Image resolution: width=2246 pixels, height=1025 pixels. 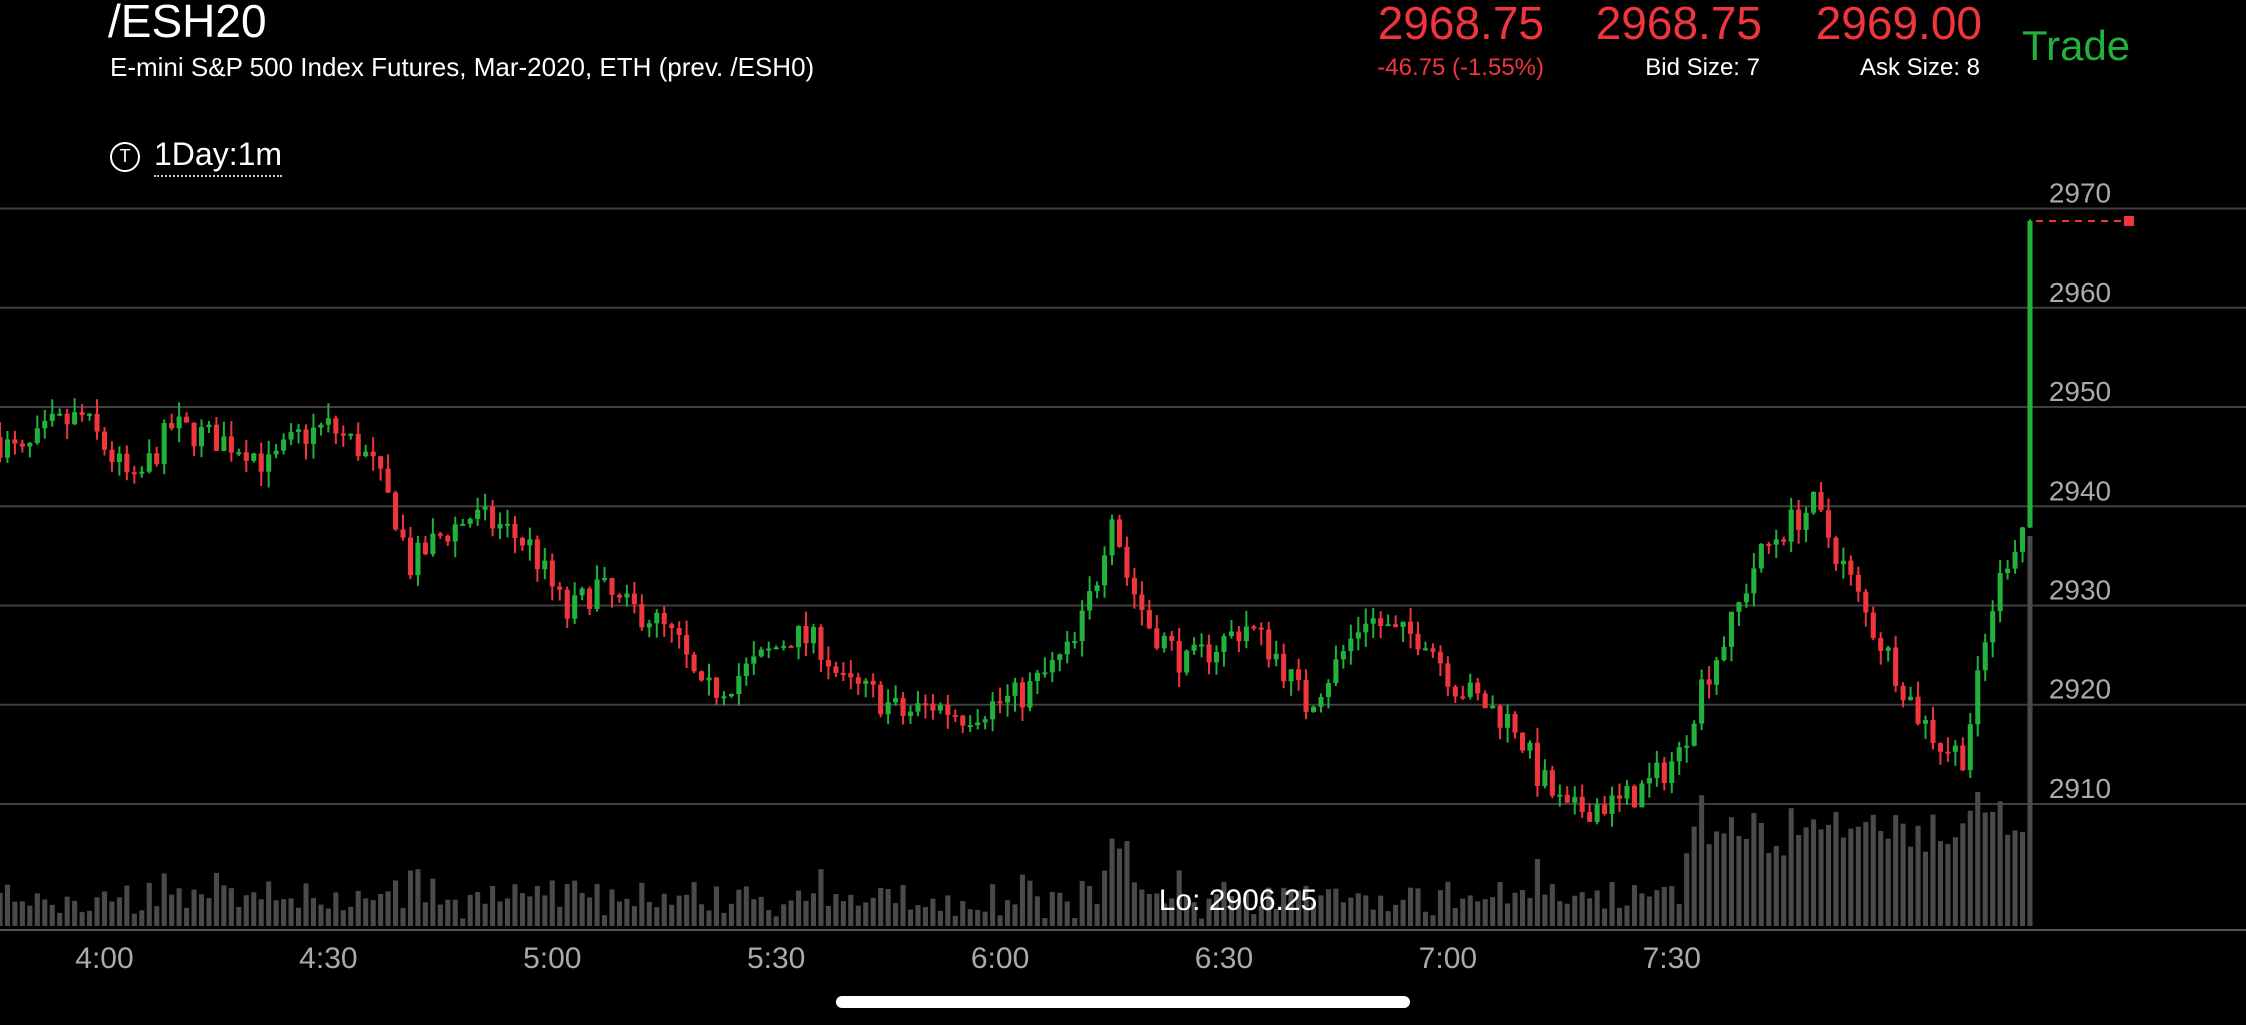 I want to click on x-tick-label: 4:00, so click(x=104, y=958).